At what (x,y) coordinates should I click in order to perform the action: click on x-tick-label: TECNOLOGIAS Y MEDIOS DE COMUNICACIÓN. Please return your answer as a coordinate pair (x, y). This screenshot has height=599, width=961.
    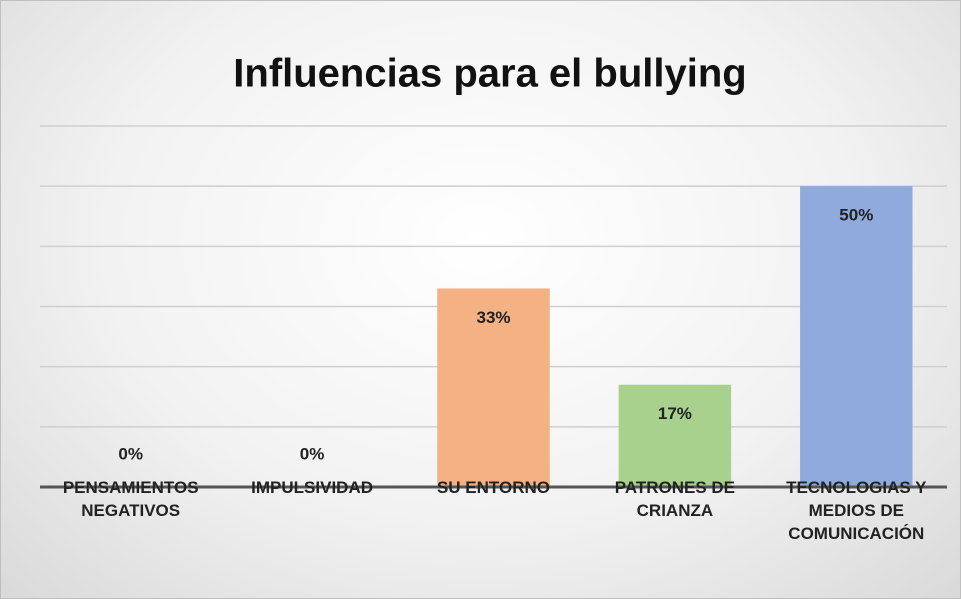
    Looking at the image, I should click on (856, 510).